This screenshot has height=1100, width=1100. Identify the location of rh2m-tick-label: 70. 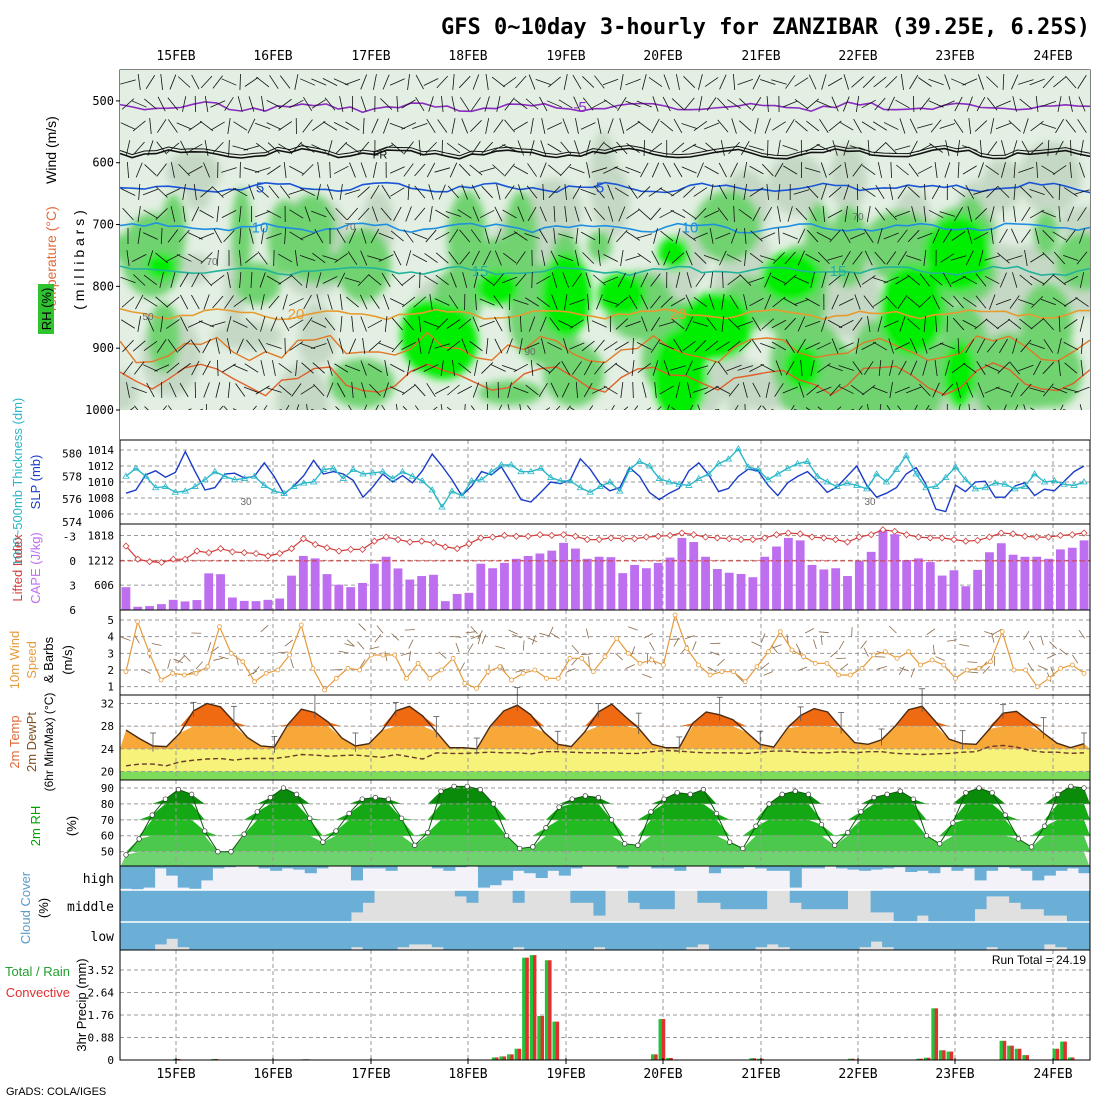
(107, 820).